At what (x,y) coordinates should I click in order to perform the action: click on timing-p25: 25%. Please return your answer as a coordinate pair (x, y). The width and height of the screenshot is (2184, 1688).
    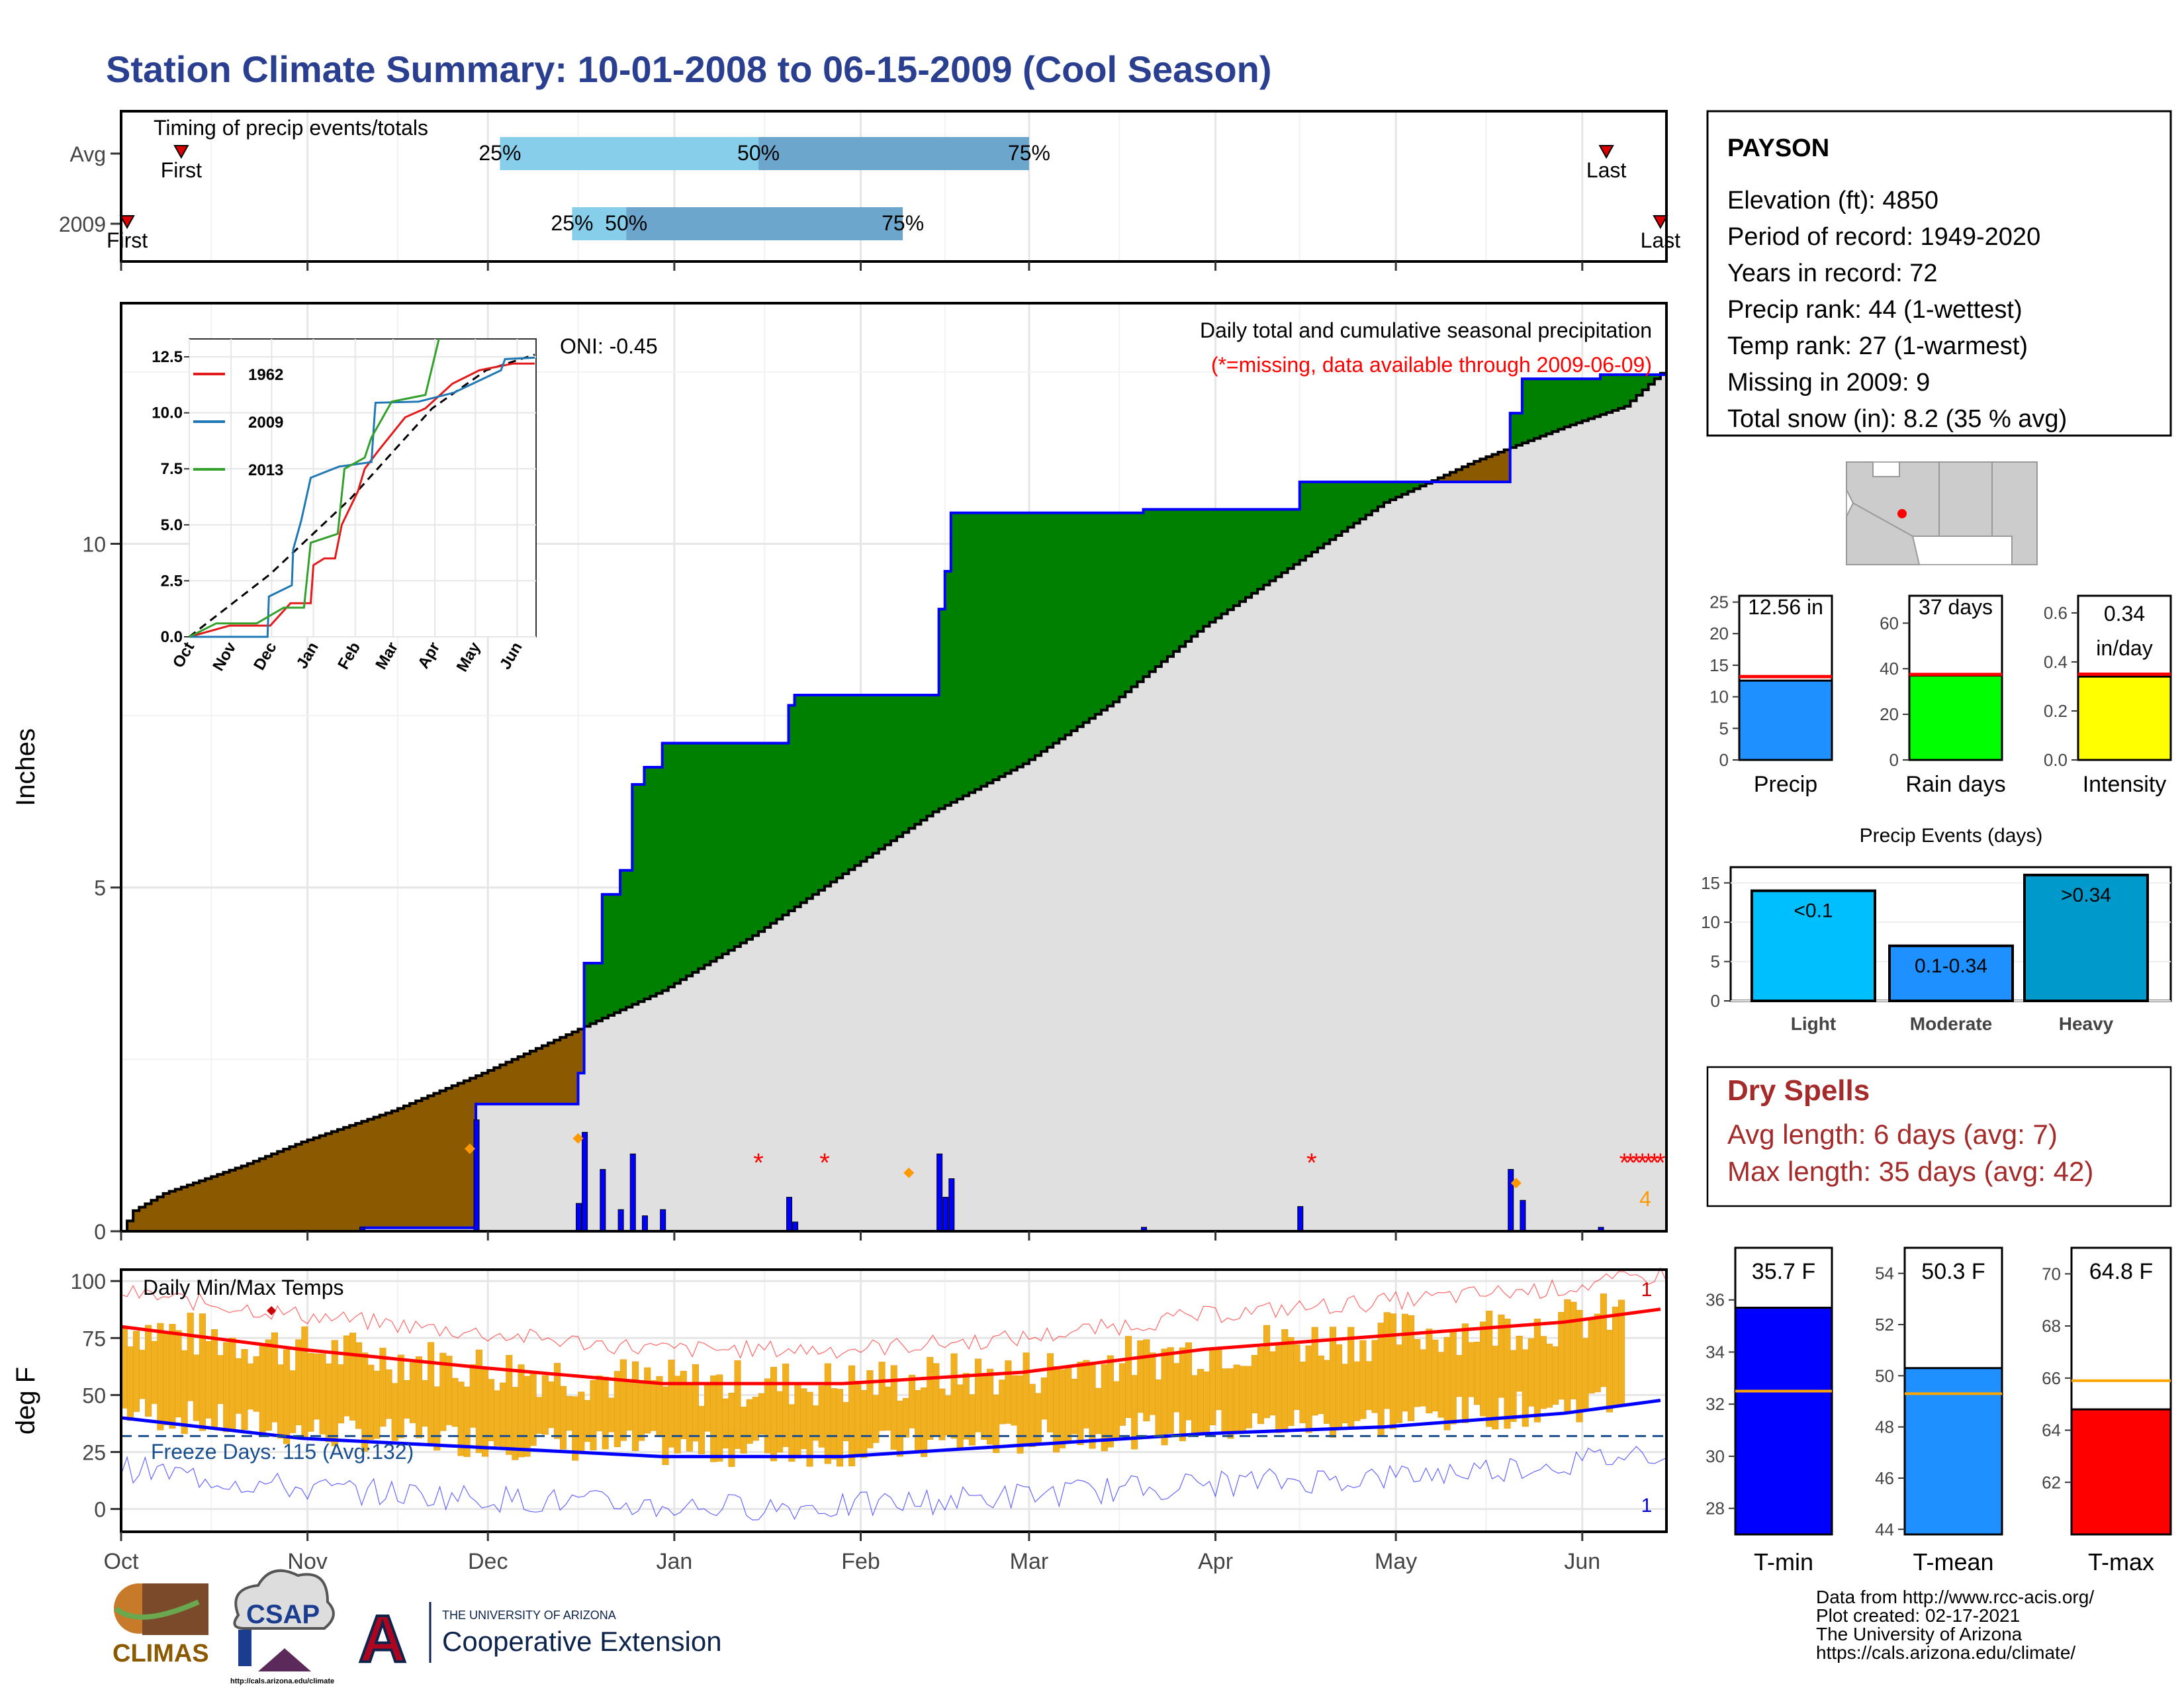
    Looking at the image, I should click on (572, 223).